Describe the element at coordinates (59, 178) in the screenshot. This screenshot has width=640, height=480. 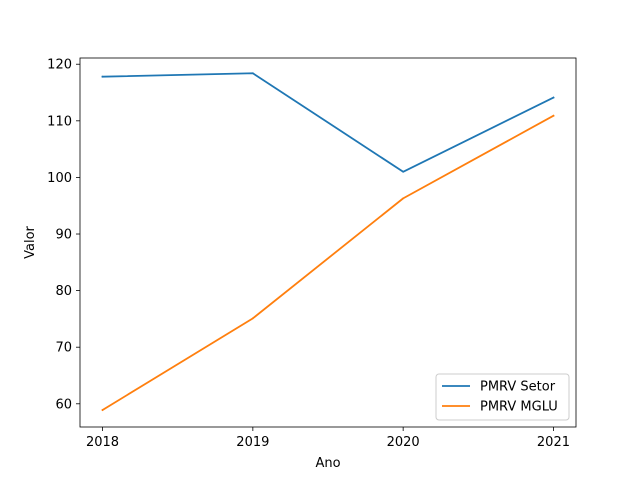
I see `y-tick-label: 100` at that location.